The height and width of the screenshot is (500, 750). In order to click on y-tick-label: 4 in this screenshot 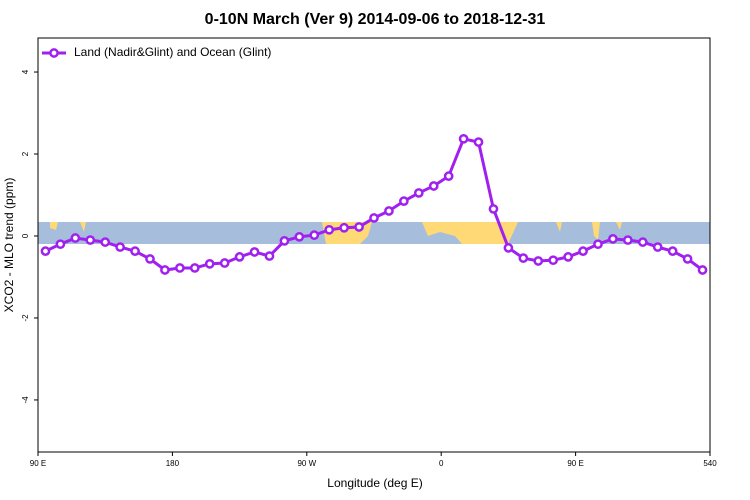, I will do `click(25, 71)`.